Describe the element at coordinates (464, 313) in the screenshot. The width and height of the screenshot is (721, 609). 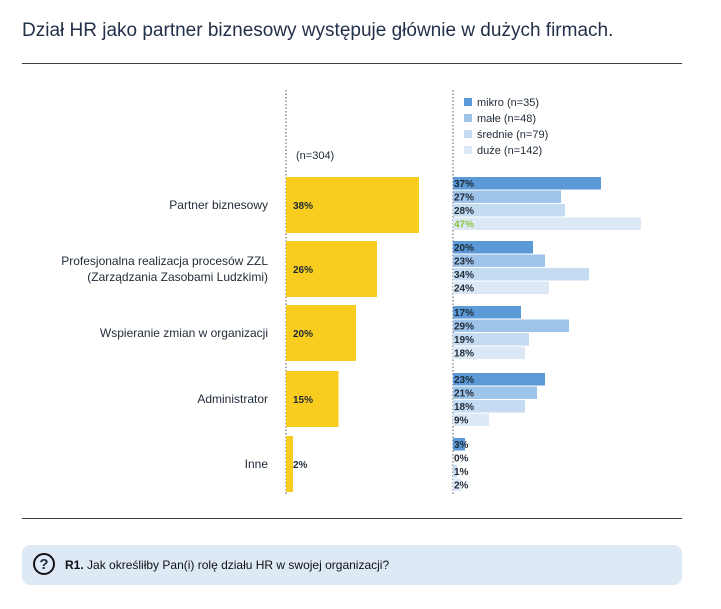
I see `bar-size-label-0-2: 17%` at that location.